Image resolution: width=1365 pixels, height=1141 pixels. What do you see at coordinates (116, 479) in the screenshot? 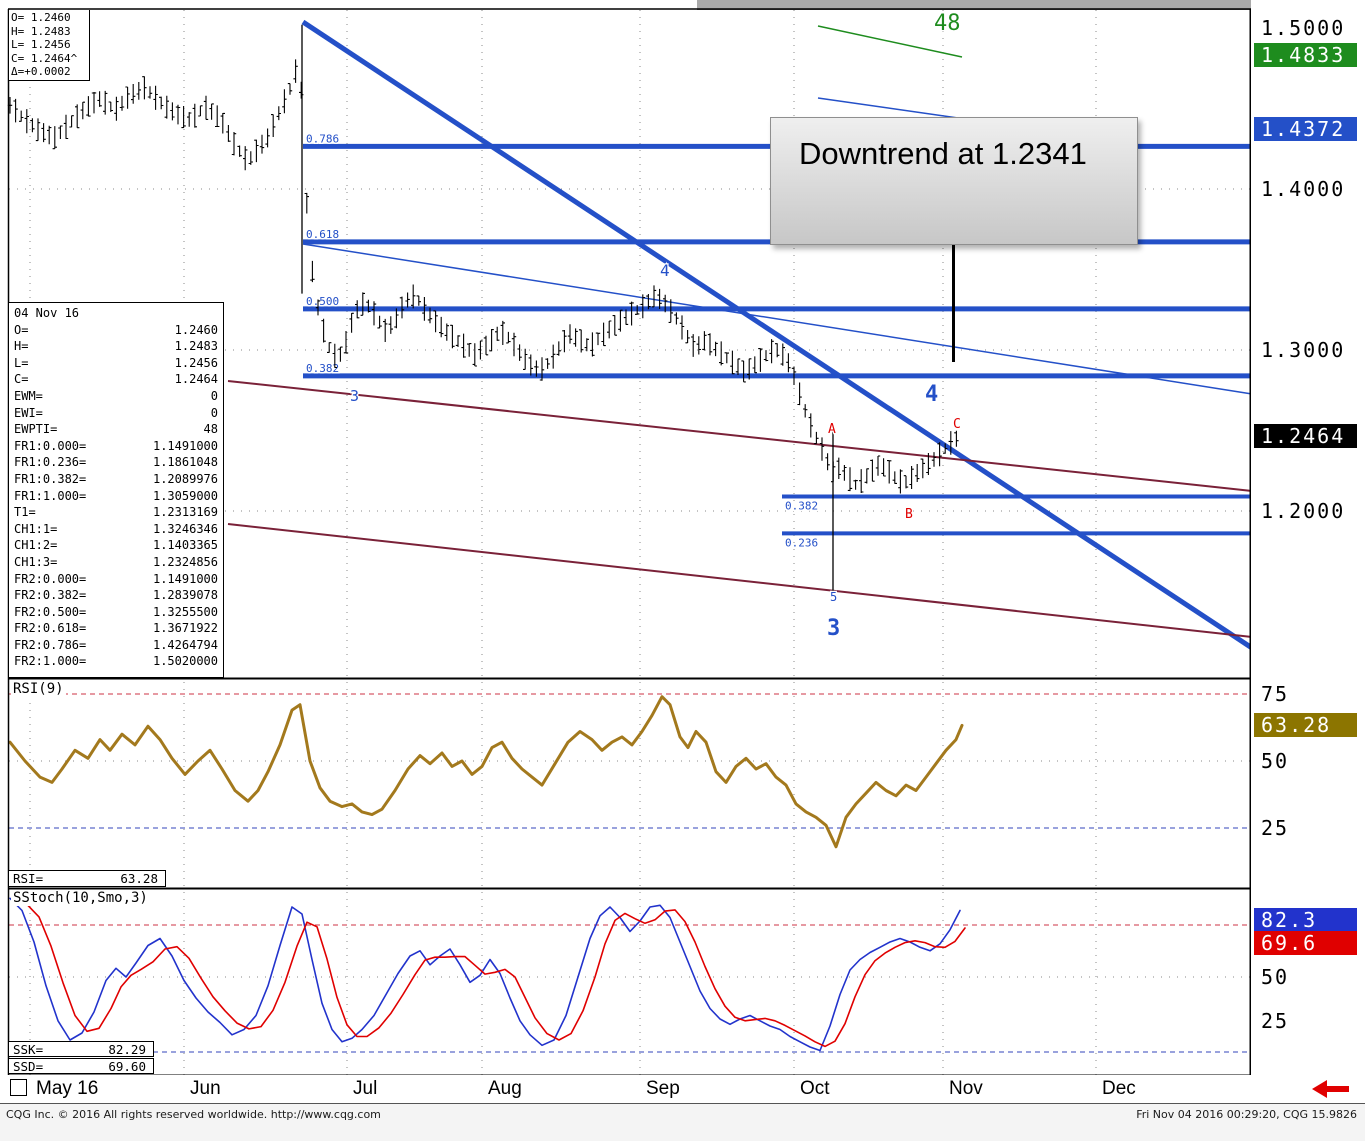
I see `info-box-row: FR1:0.382= 1.2089976` at bounding box center [116, 479].